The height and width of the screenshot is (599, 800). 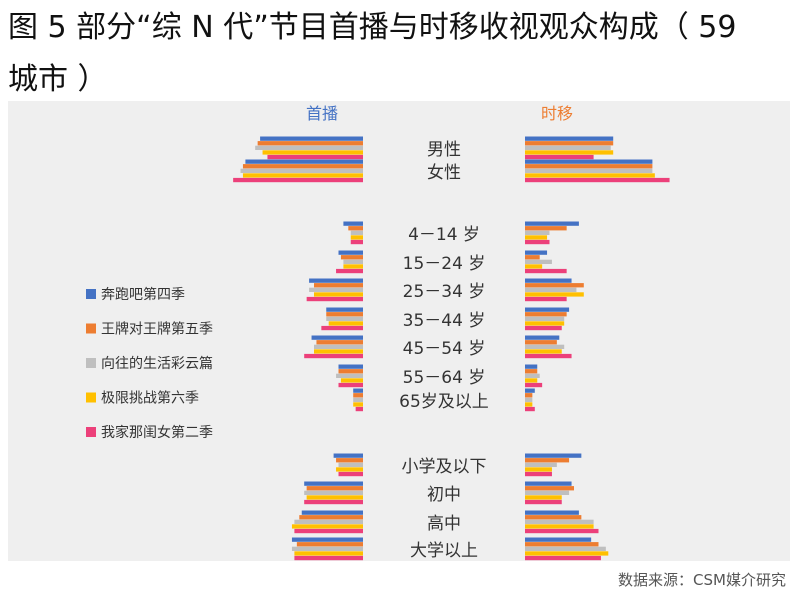 What do you see at coordinates (702, 580) in the screenshot?
I see `source-note: 数据来源：CSM媒介研究` at bounding box center [702, 580].